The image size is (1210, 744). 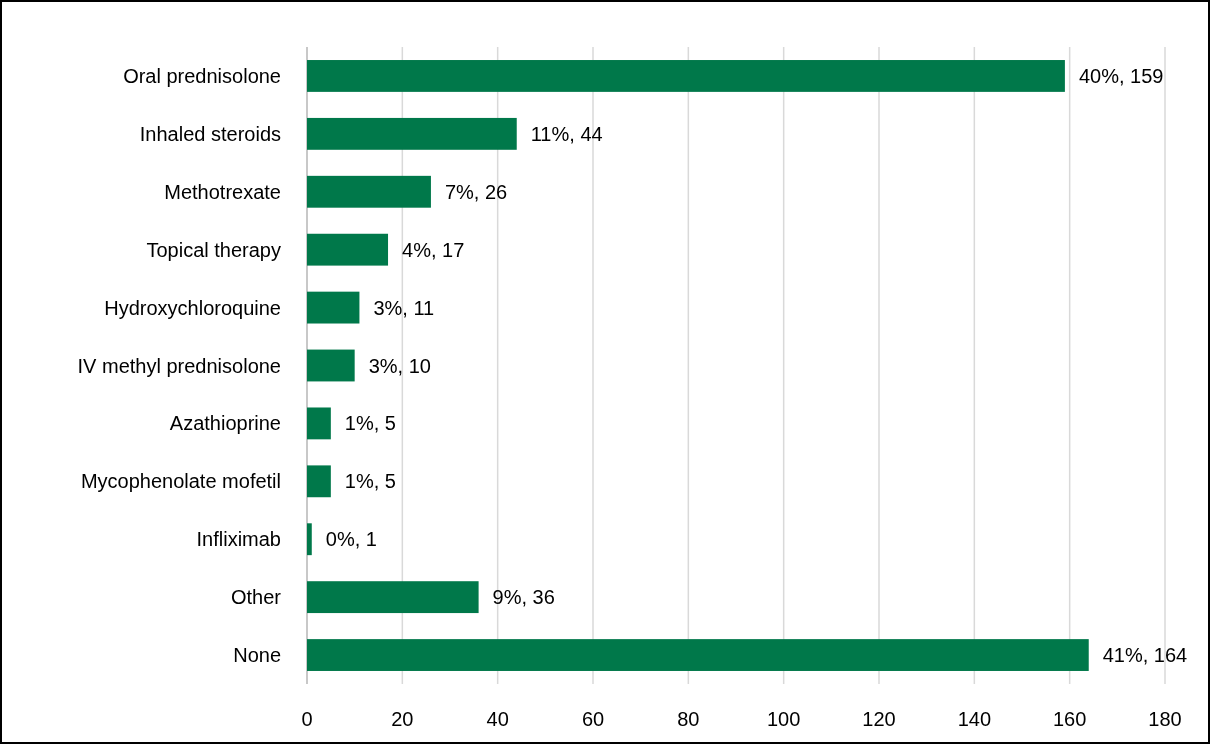 I want to click on x-tick-label: 80, so click(x=688, y=719).